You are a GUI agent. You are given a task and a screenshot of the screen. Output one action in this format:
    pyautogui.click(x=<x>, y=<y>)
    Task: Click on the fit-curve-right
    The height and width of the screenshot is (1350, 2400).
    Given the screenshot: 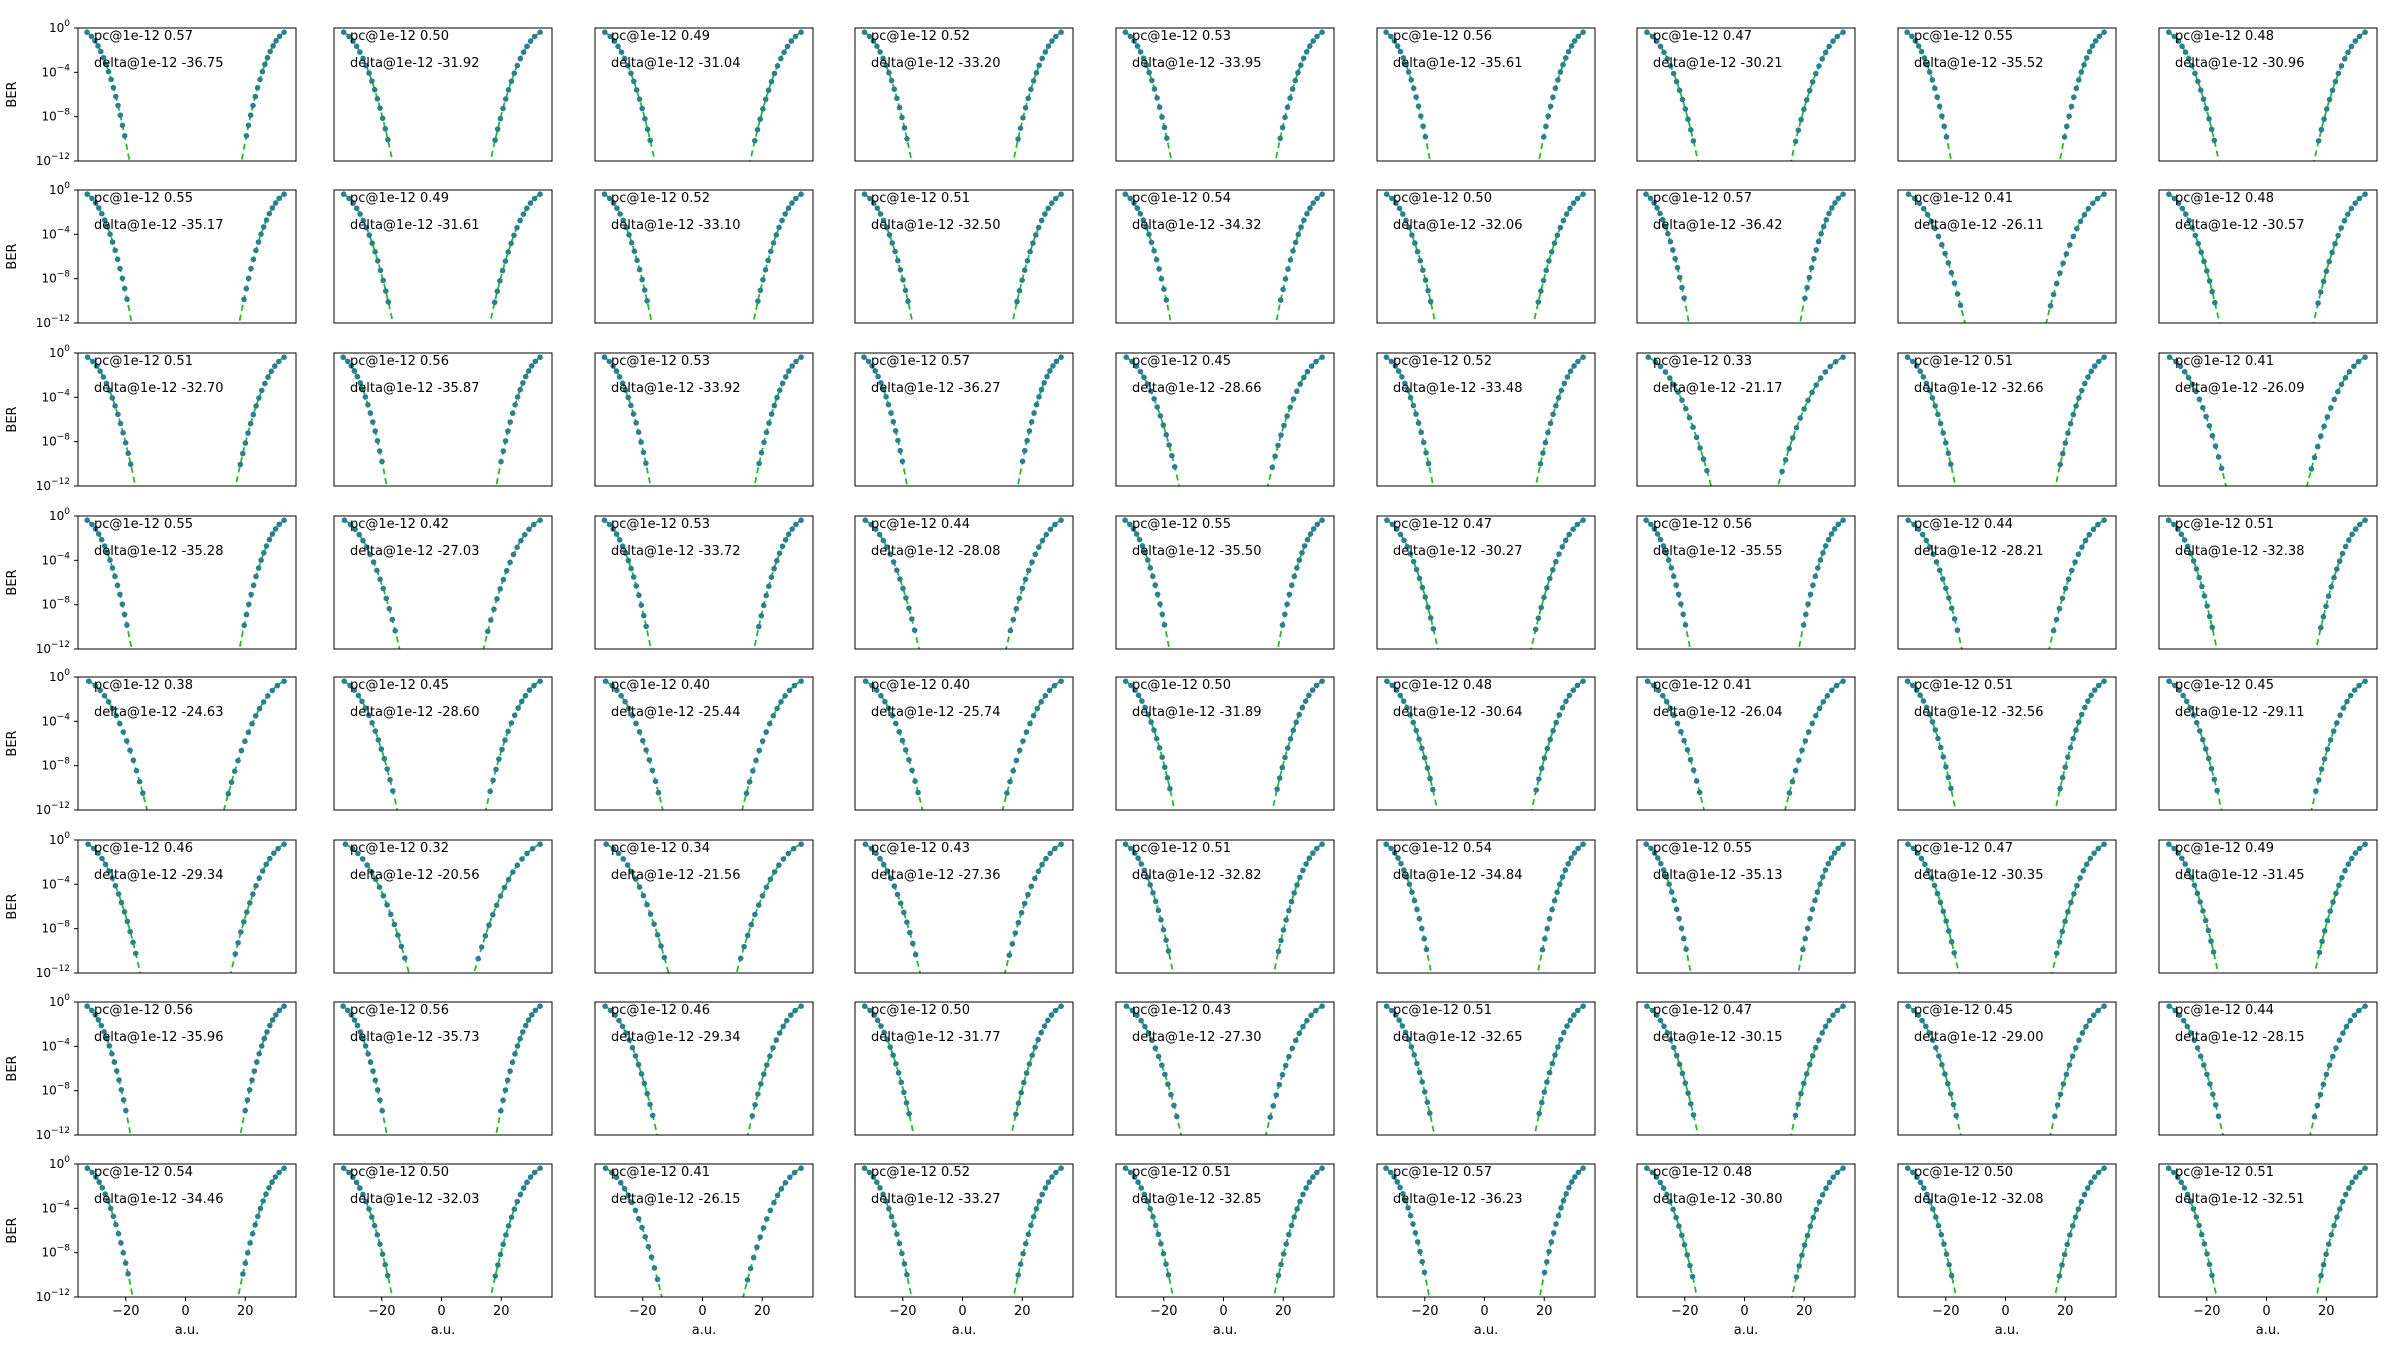 What is the action you would take?
    pyautogui.click(x=2077, y=1070)
    